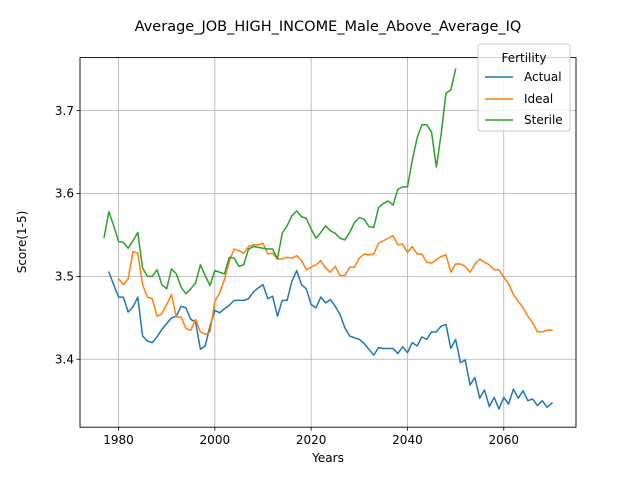 The width and height of the screenshot is (640, 480). What do you see at coordinates (407, 440) in the screenshot?
I see `x-tick-label: 2040` at bounding box center [407, 440].